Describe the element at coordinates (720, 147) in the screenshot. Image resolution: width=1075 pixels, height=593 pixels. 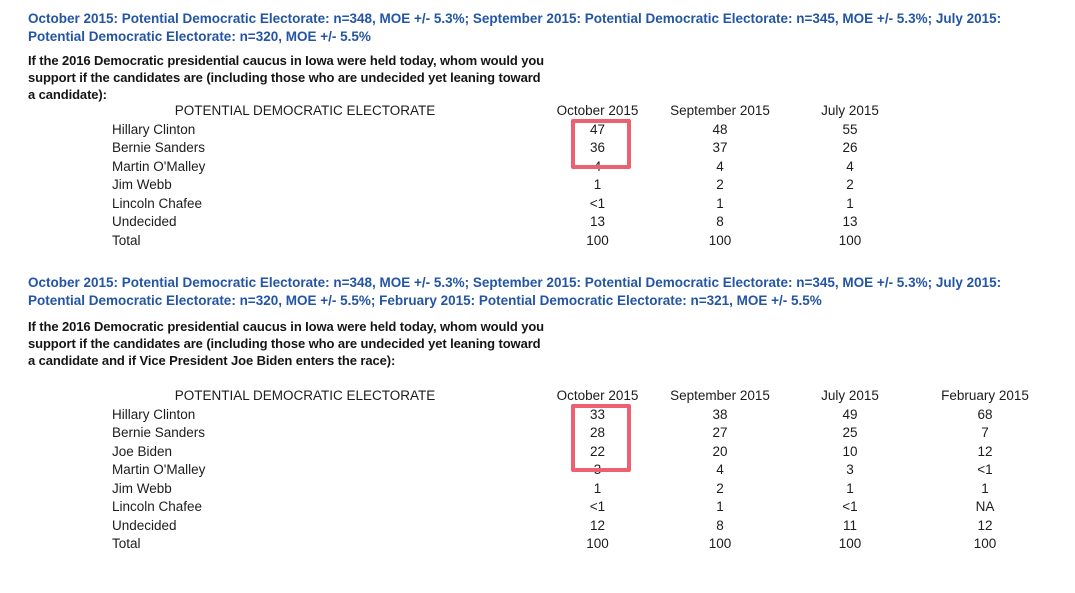
I see `cell-value: 37` at that location.